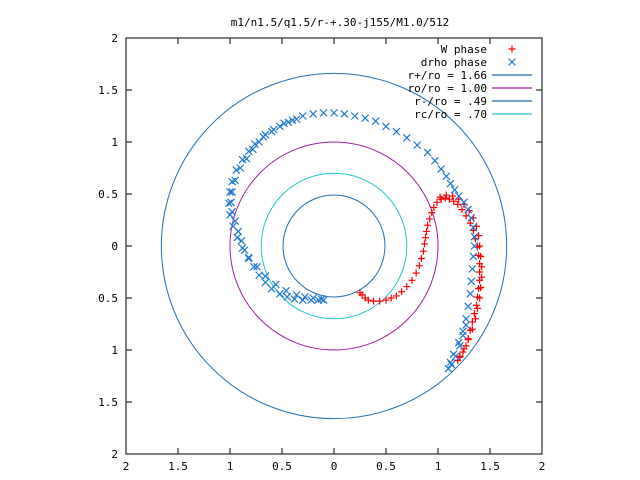  I want to click on x-tick-label-2: 1, so click(230, 466).